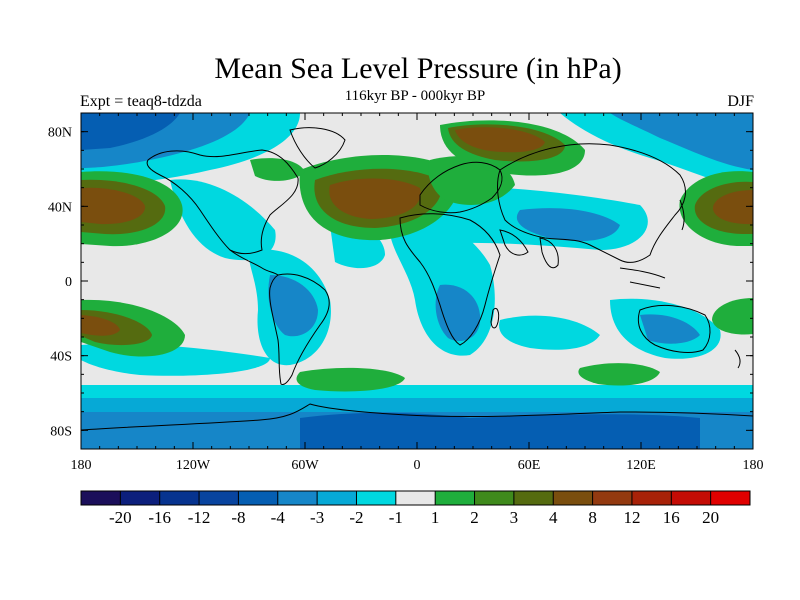 The width and height of the screenshot is (800, 600). Describe the element at coordinates (199, 517) in the screenshot. I see `colorbar-level-label: -12` at that location.